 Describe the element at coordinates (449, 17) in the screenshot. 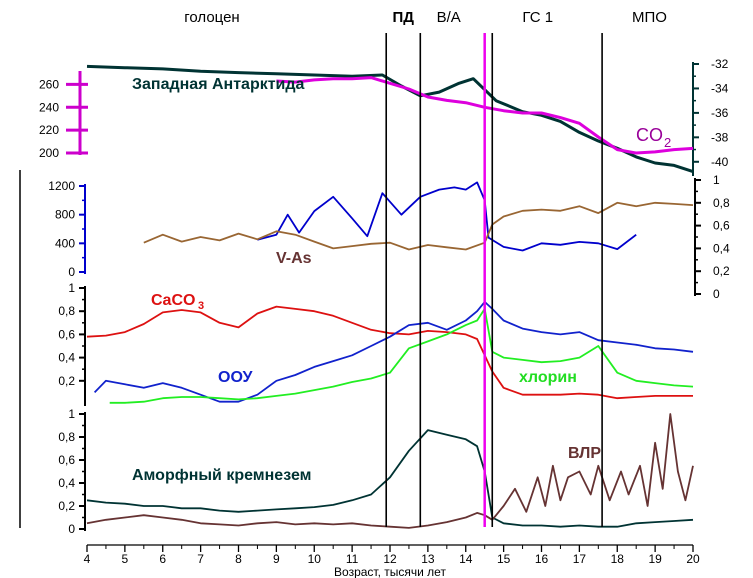

I see `period-label: B/A` at that location.